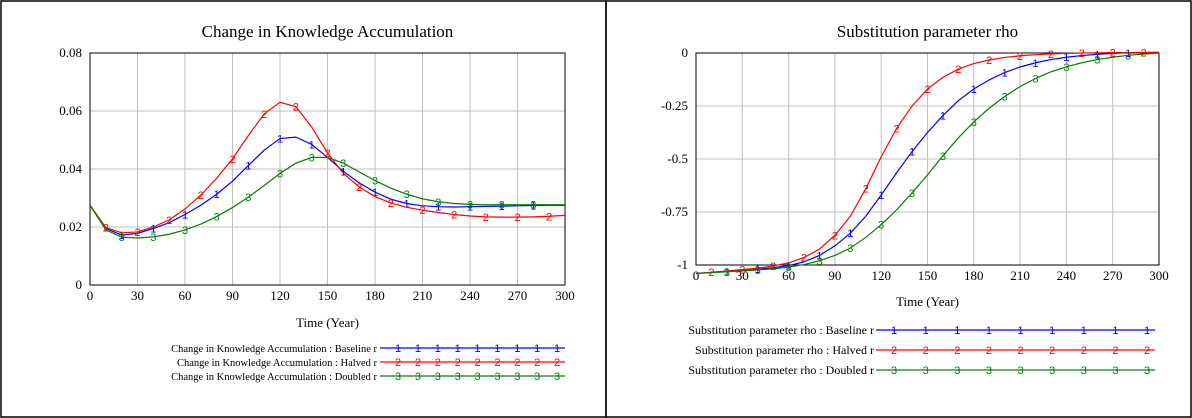 The width and height of the screenshot is (1192, 418). Describe the element at coordinates (328, 295) in the screenshot. I see `left-x-tick-label: 150` at that location.